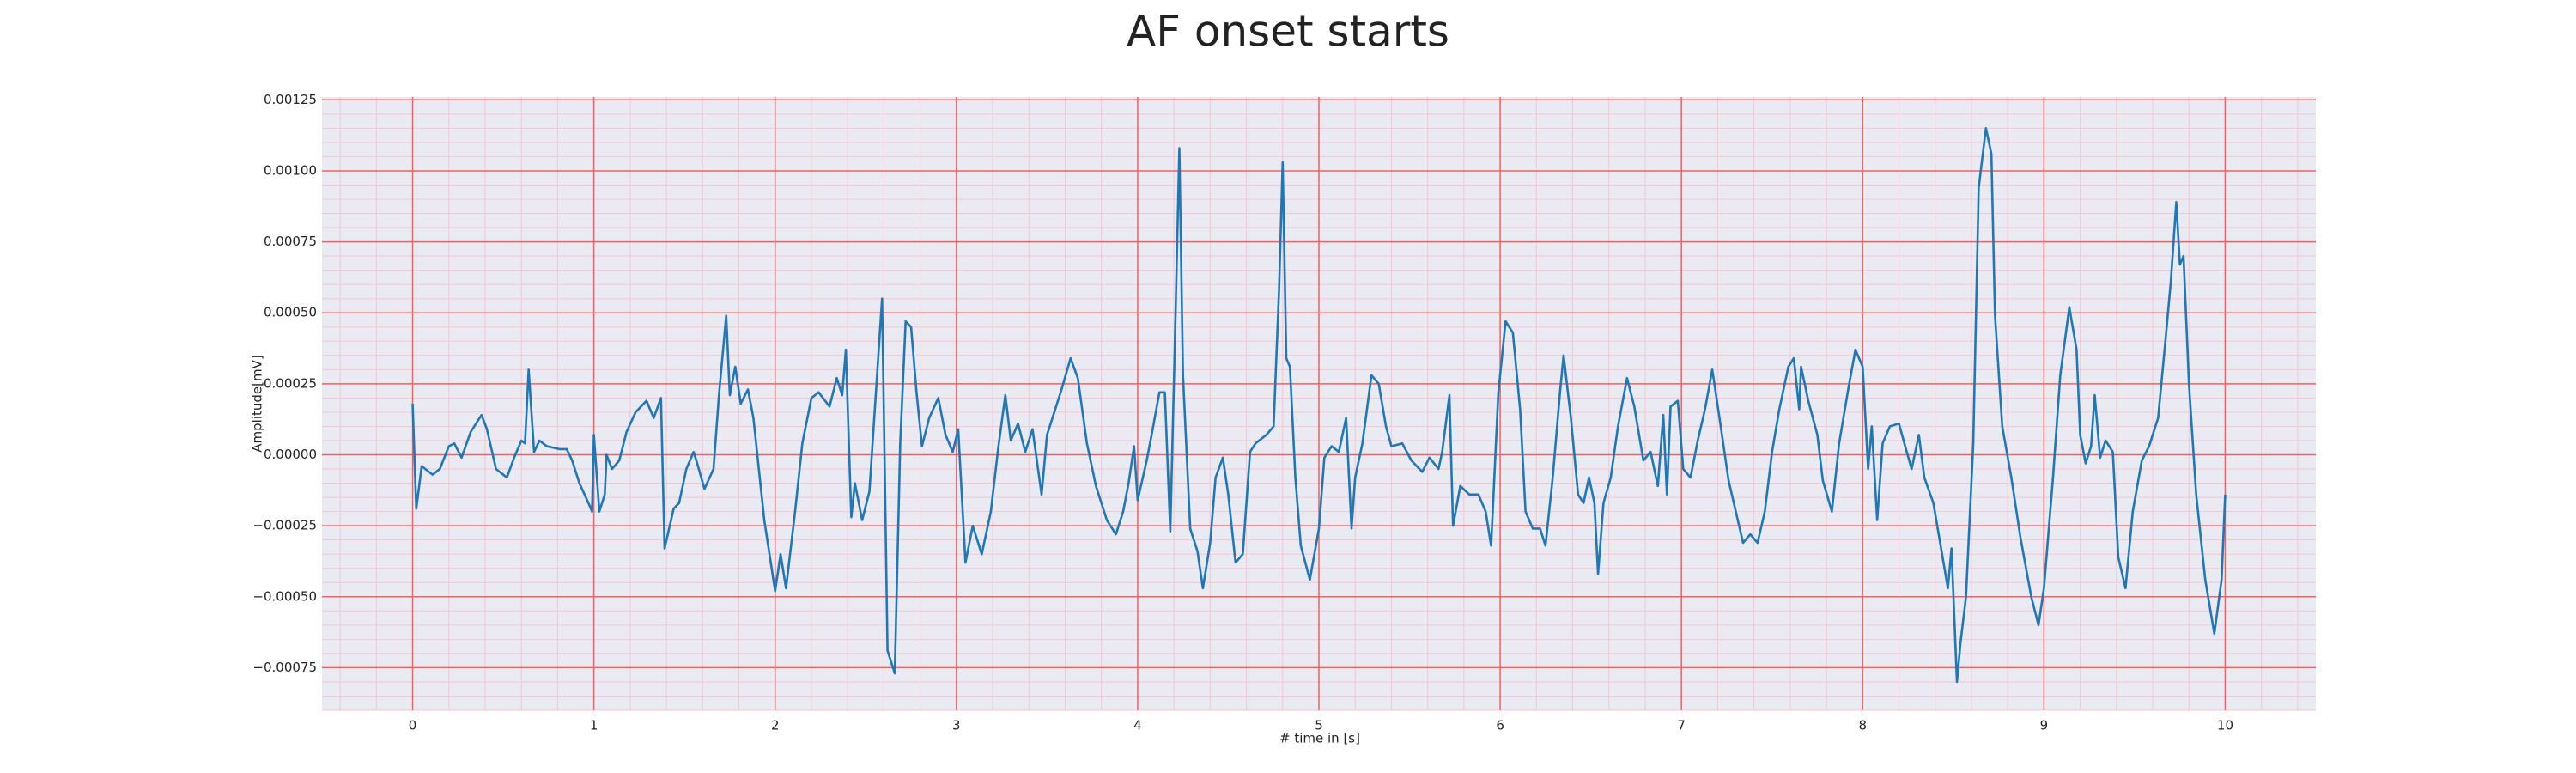 The image size is (2576, 773). Describe the element at coordinates (1863, 725) in the screenshot. I see `x-tick-label: 8` at that location.